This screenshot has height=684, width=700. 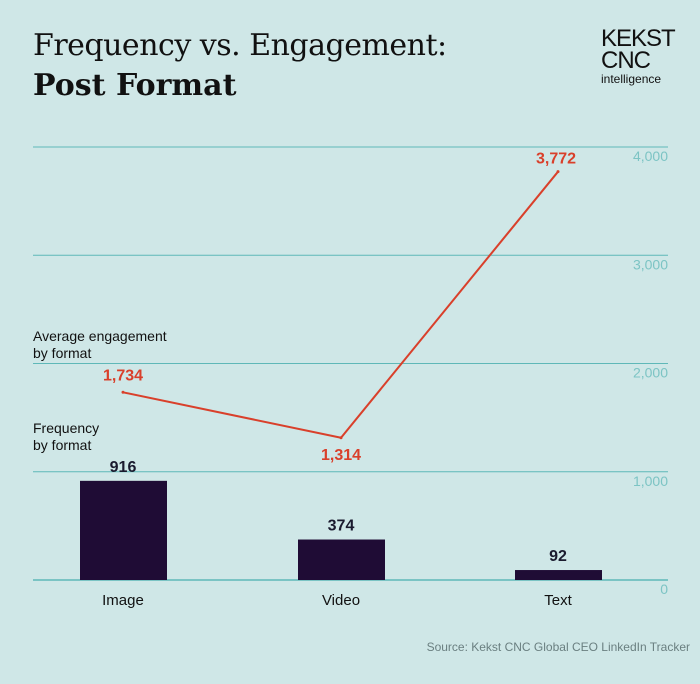 I want to click on x-tick-label: Image, so click(x=123, y=600).